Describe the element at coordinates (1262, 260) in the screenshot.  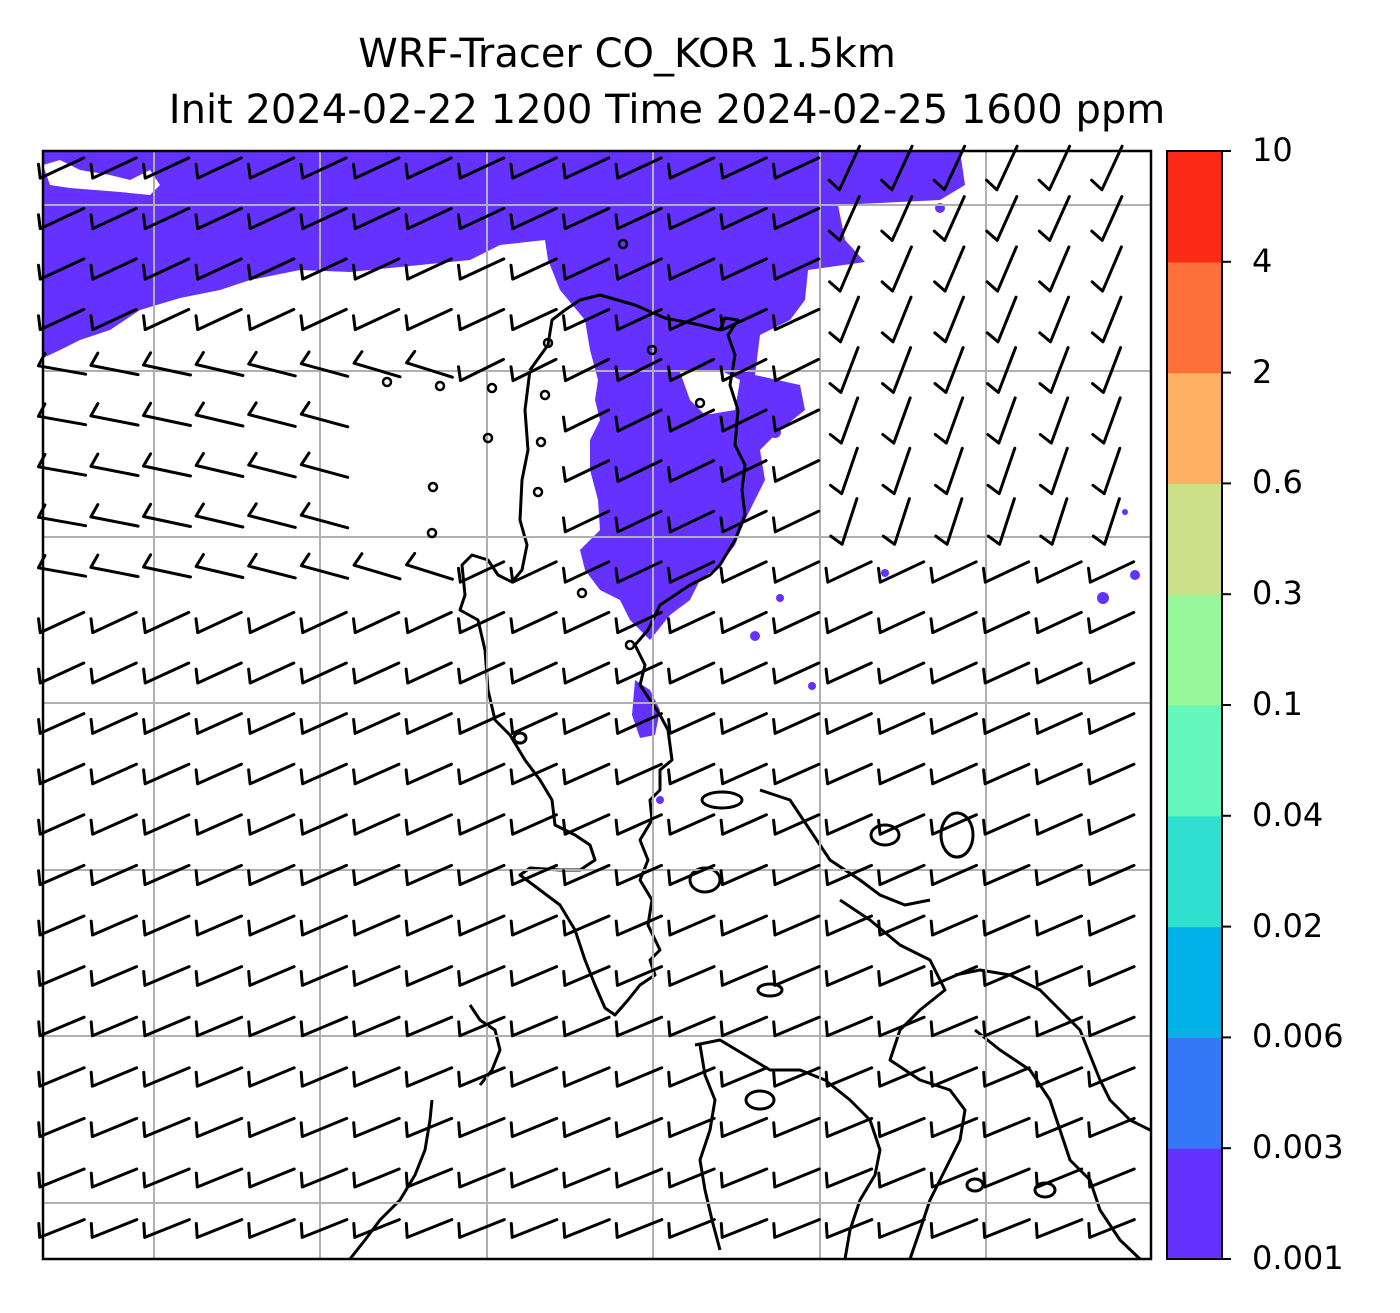
I see `colorbar-tick-label: 4` at that location.